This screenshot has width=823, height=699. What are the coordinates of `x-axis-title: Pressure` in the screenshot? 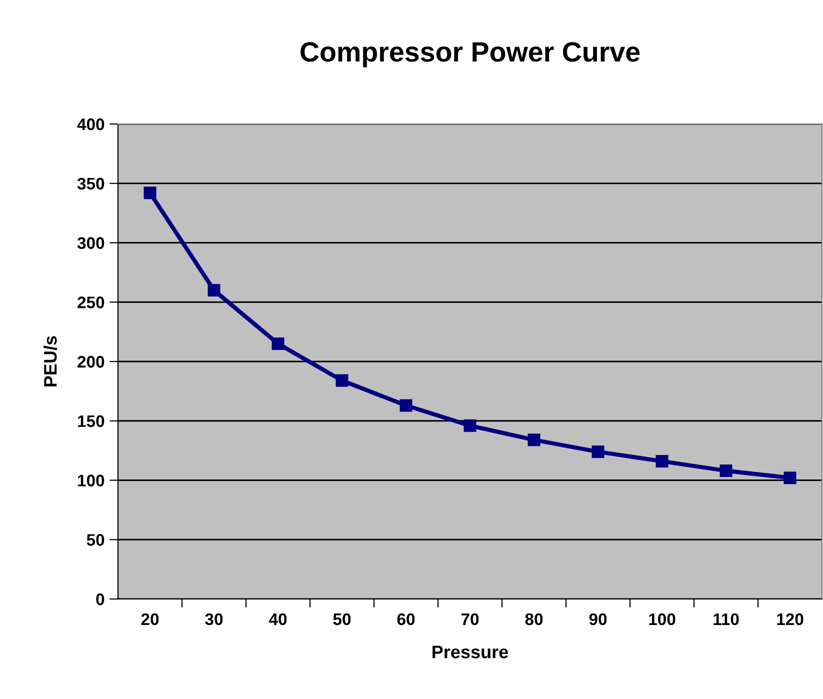 It's located at (470, 652).